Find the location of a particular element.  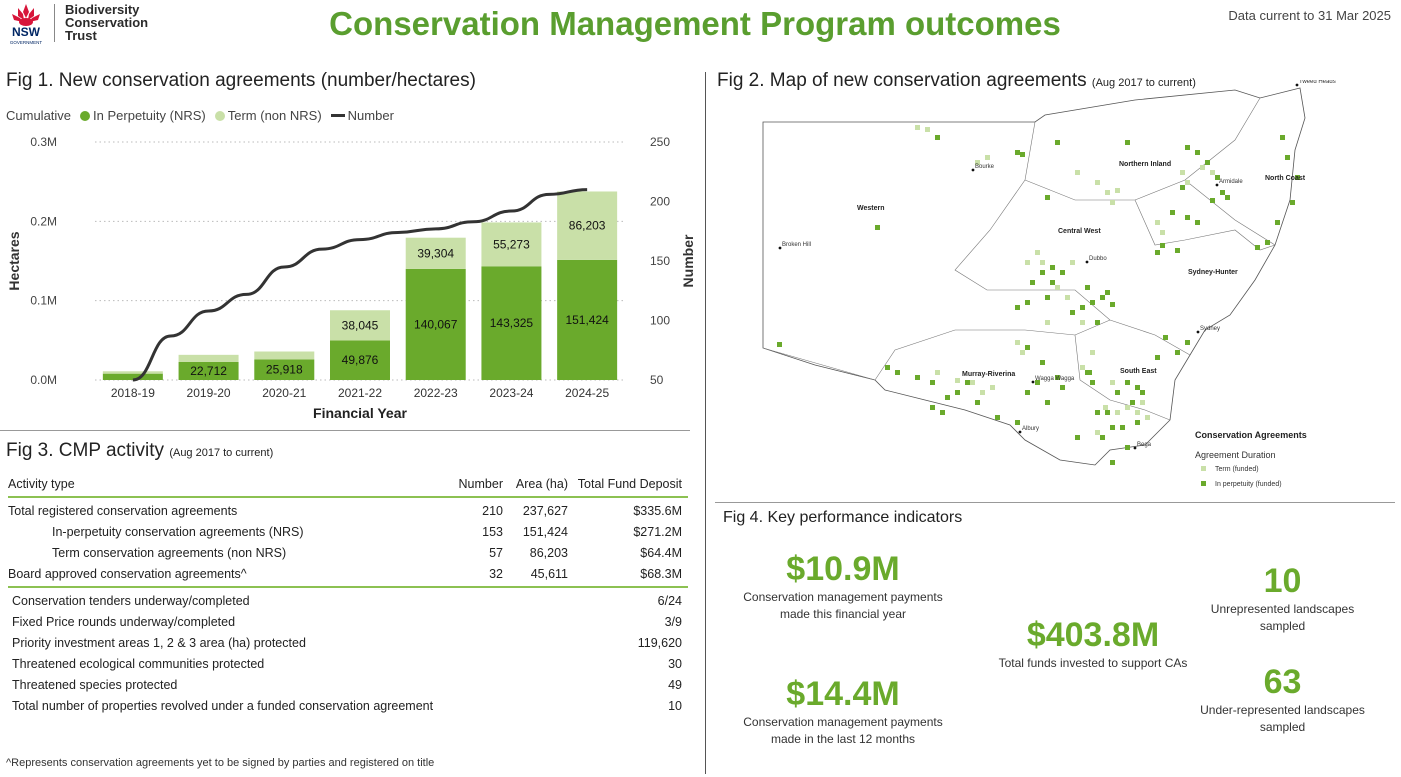

bar-label-perpetuity: 143,325 is located at coordinates (512, 323).